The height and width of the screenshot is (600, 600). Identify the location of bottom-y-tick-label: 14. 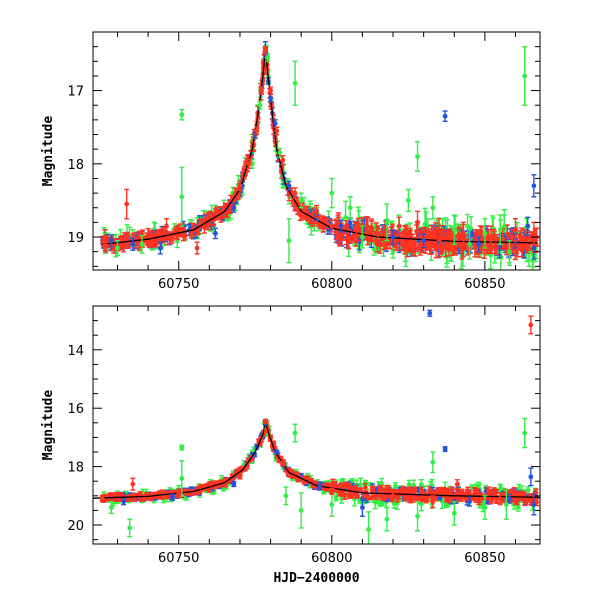
(75, 351).